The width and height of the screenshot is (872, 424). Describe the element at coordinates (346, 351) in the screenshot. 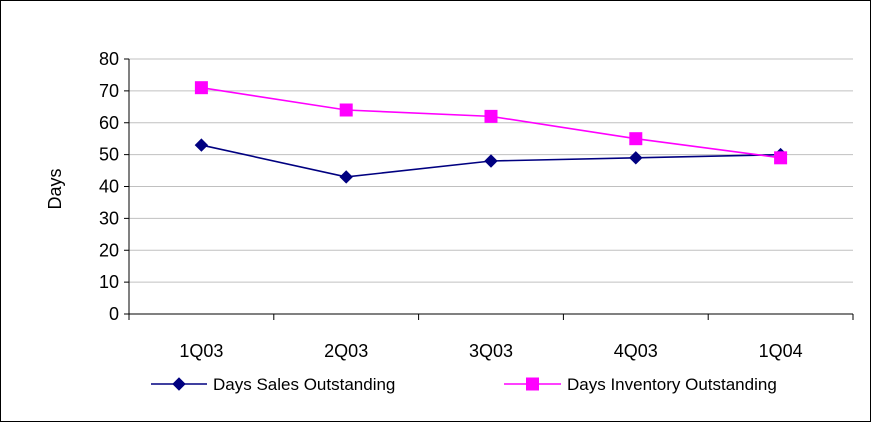

I see `x-tick-label: 2Q03` at that location.